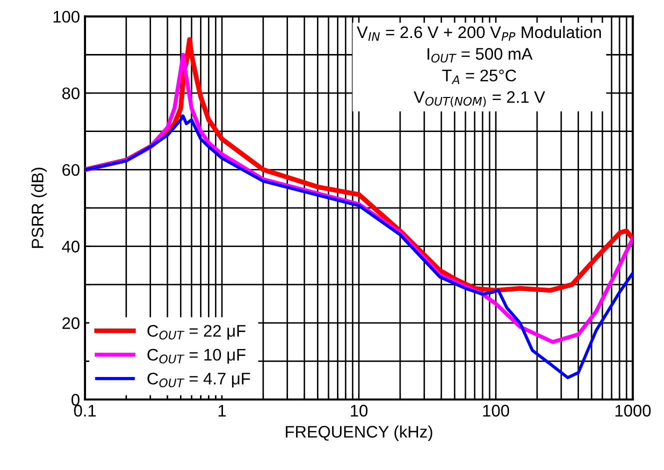 The width and height of the screenshot is (664, 470). I want to click on y-tick-label: 20, so click(71, 323).